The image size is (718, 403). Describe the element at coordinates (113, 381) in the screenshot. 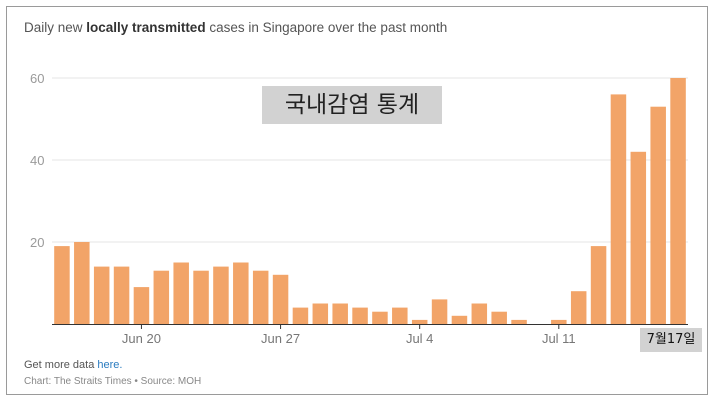

I see `source-credit: Chart: The Straits Times • Source: MOH` at that location.